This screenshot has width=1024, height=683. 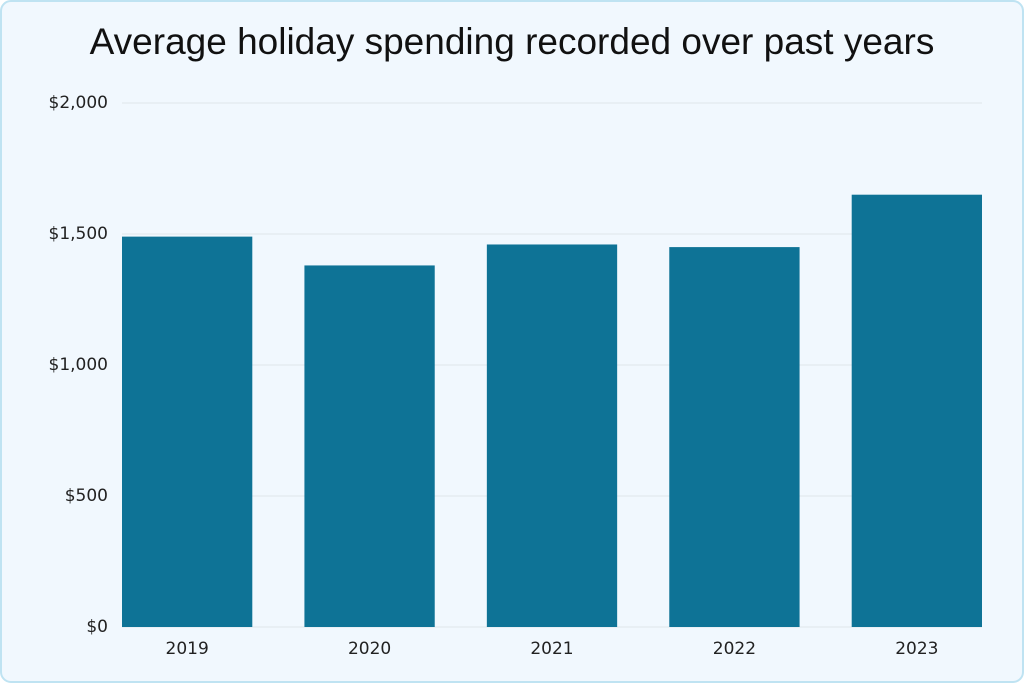 What do you see at coordinates (551, 649) in the screenshot?
I see `x-tick-label: 2021` at bounding box center [551, 649].